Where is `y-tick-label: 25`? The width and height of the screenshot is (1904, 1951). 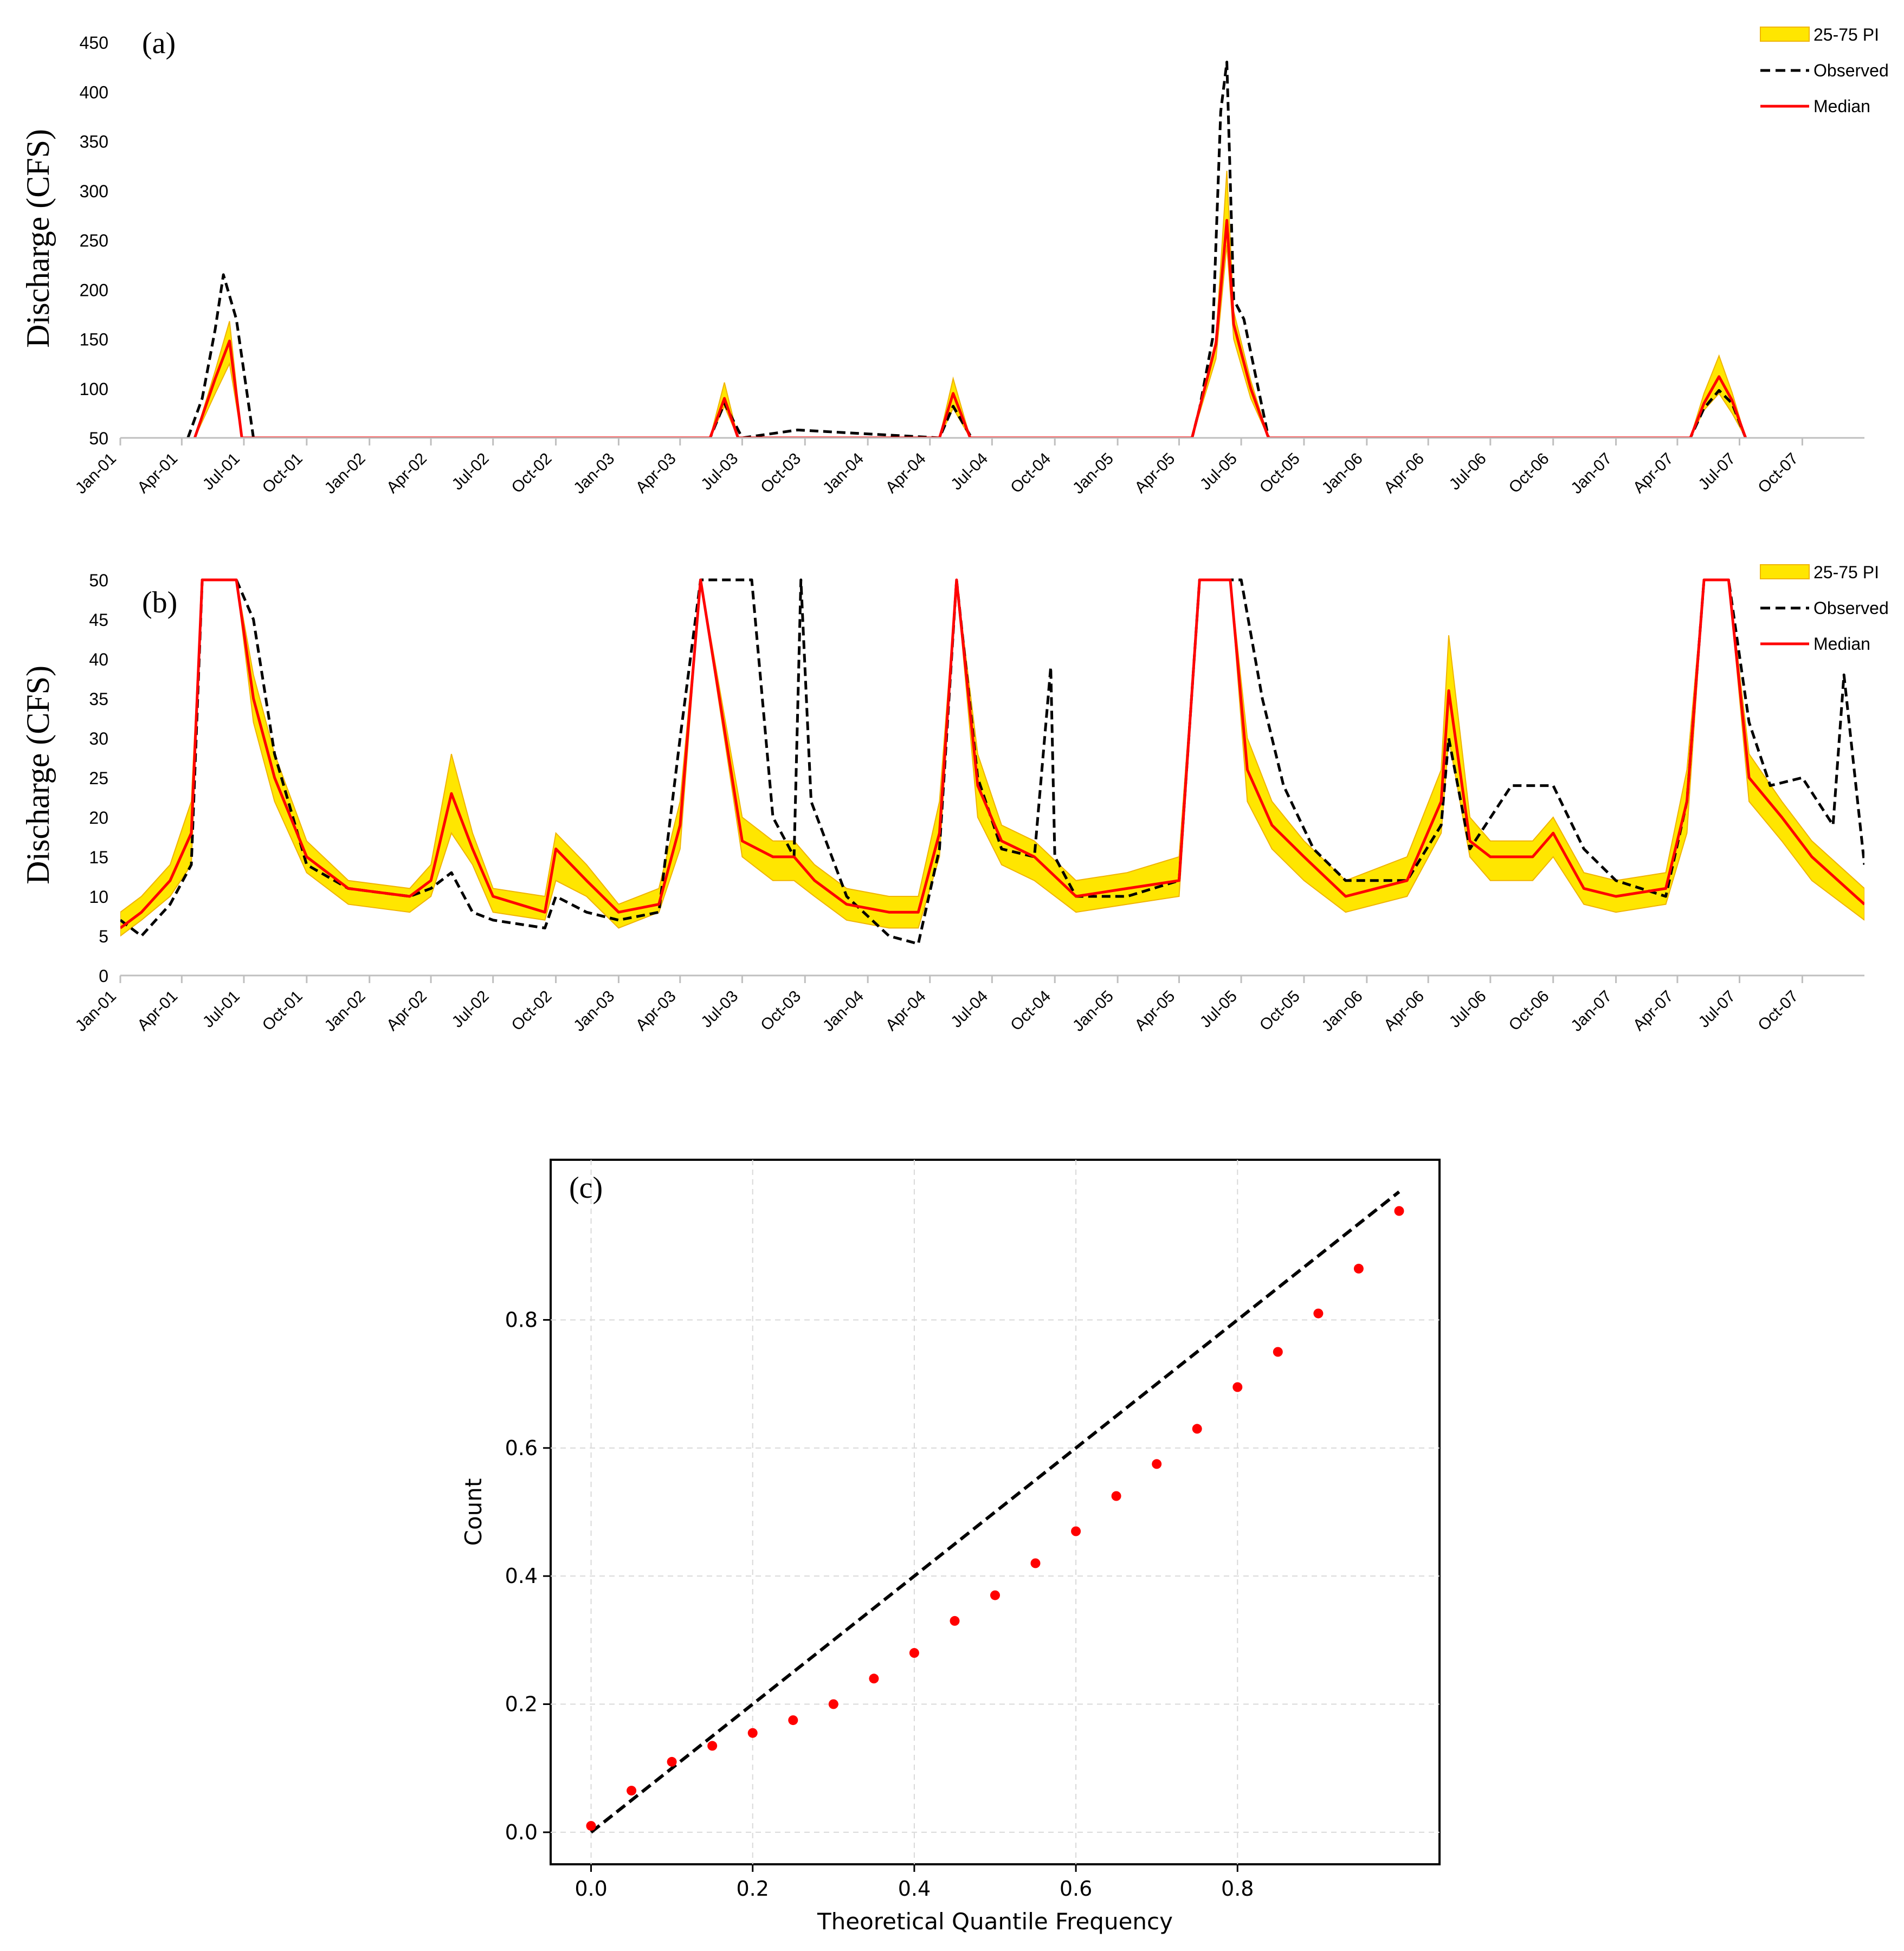
y-tick-label: 25 is located at coordinates (98, 778).